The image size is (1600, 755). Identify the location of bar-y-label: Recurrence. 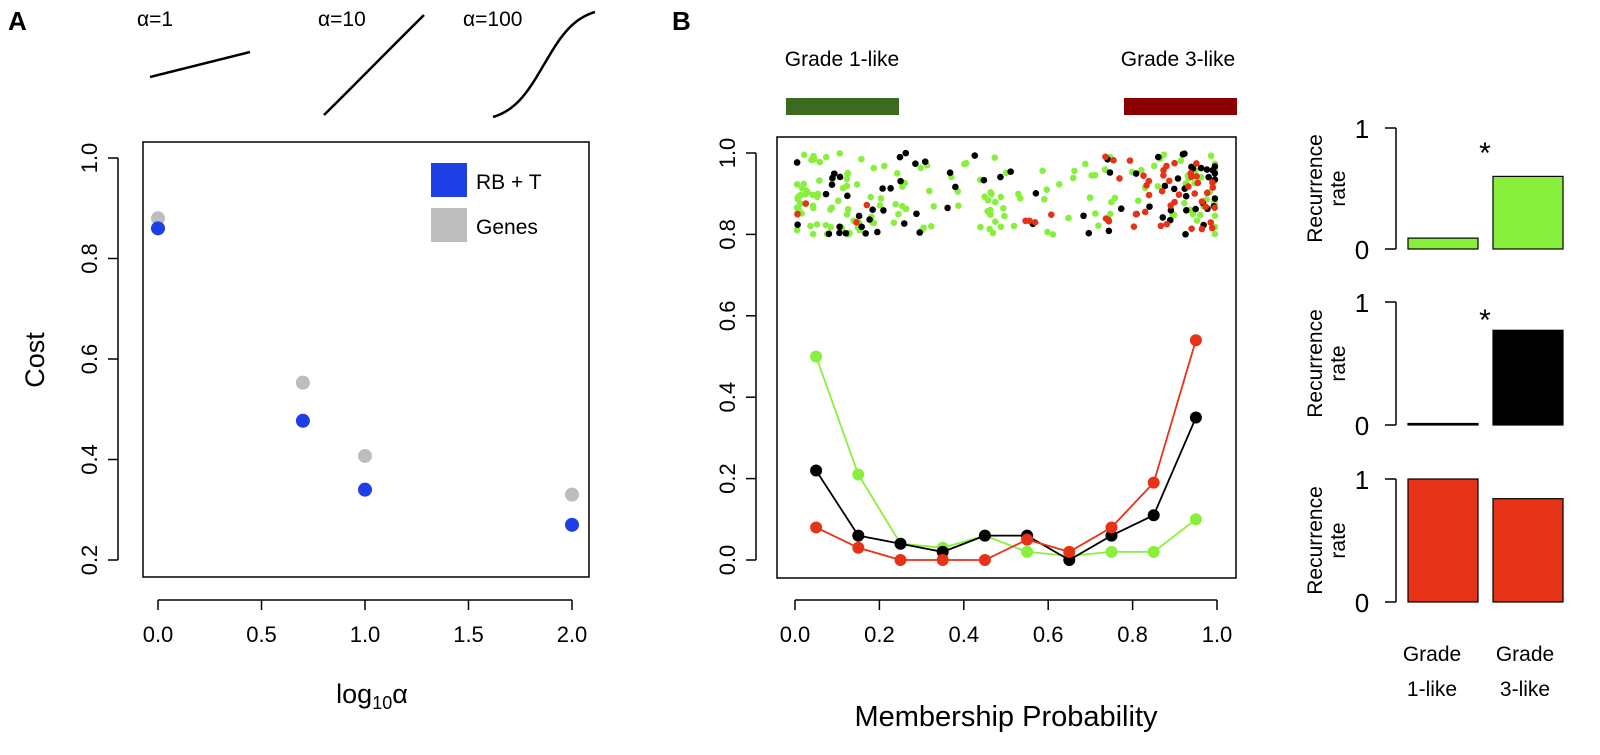
(1315, 363).